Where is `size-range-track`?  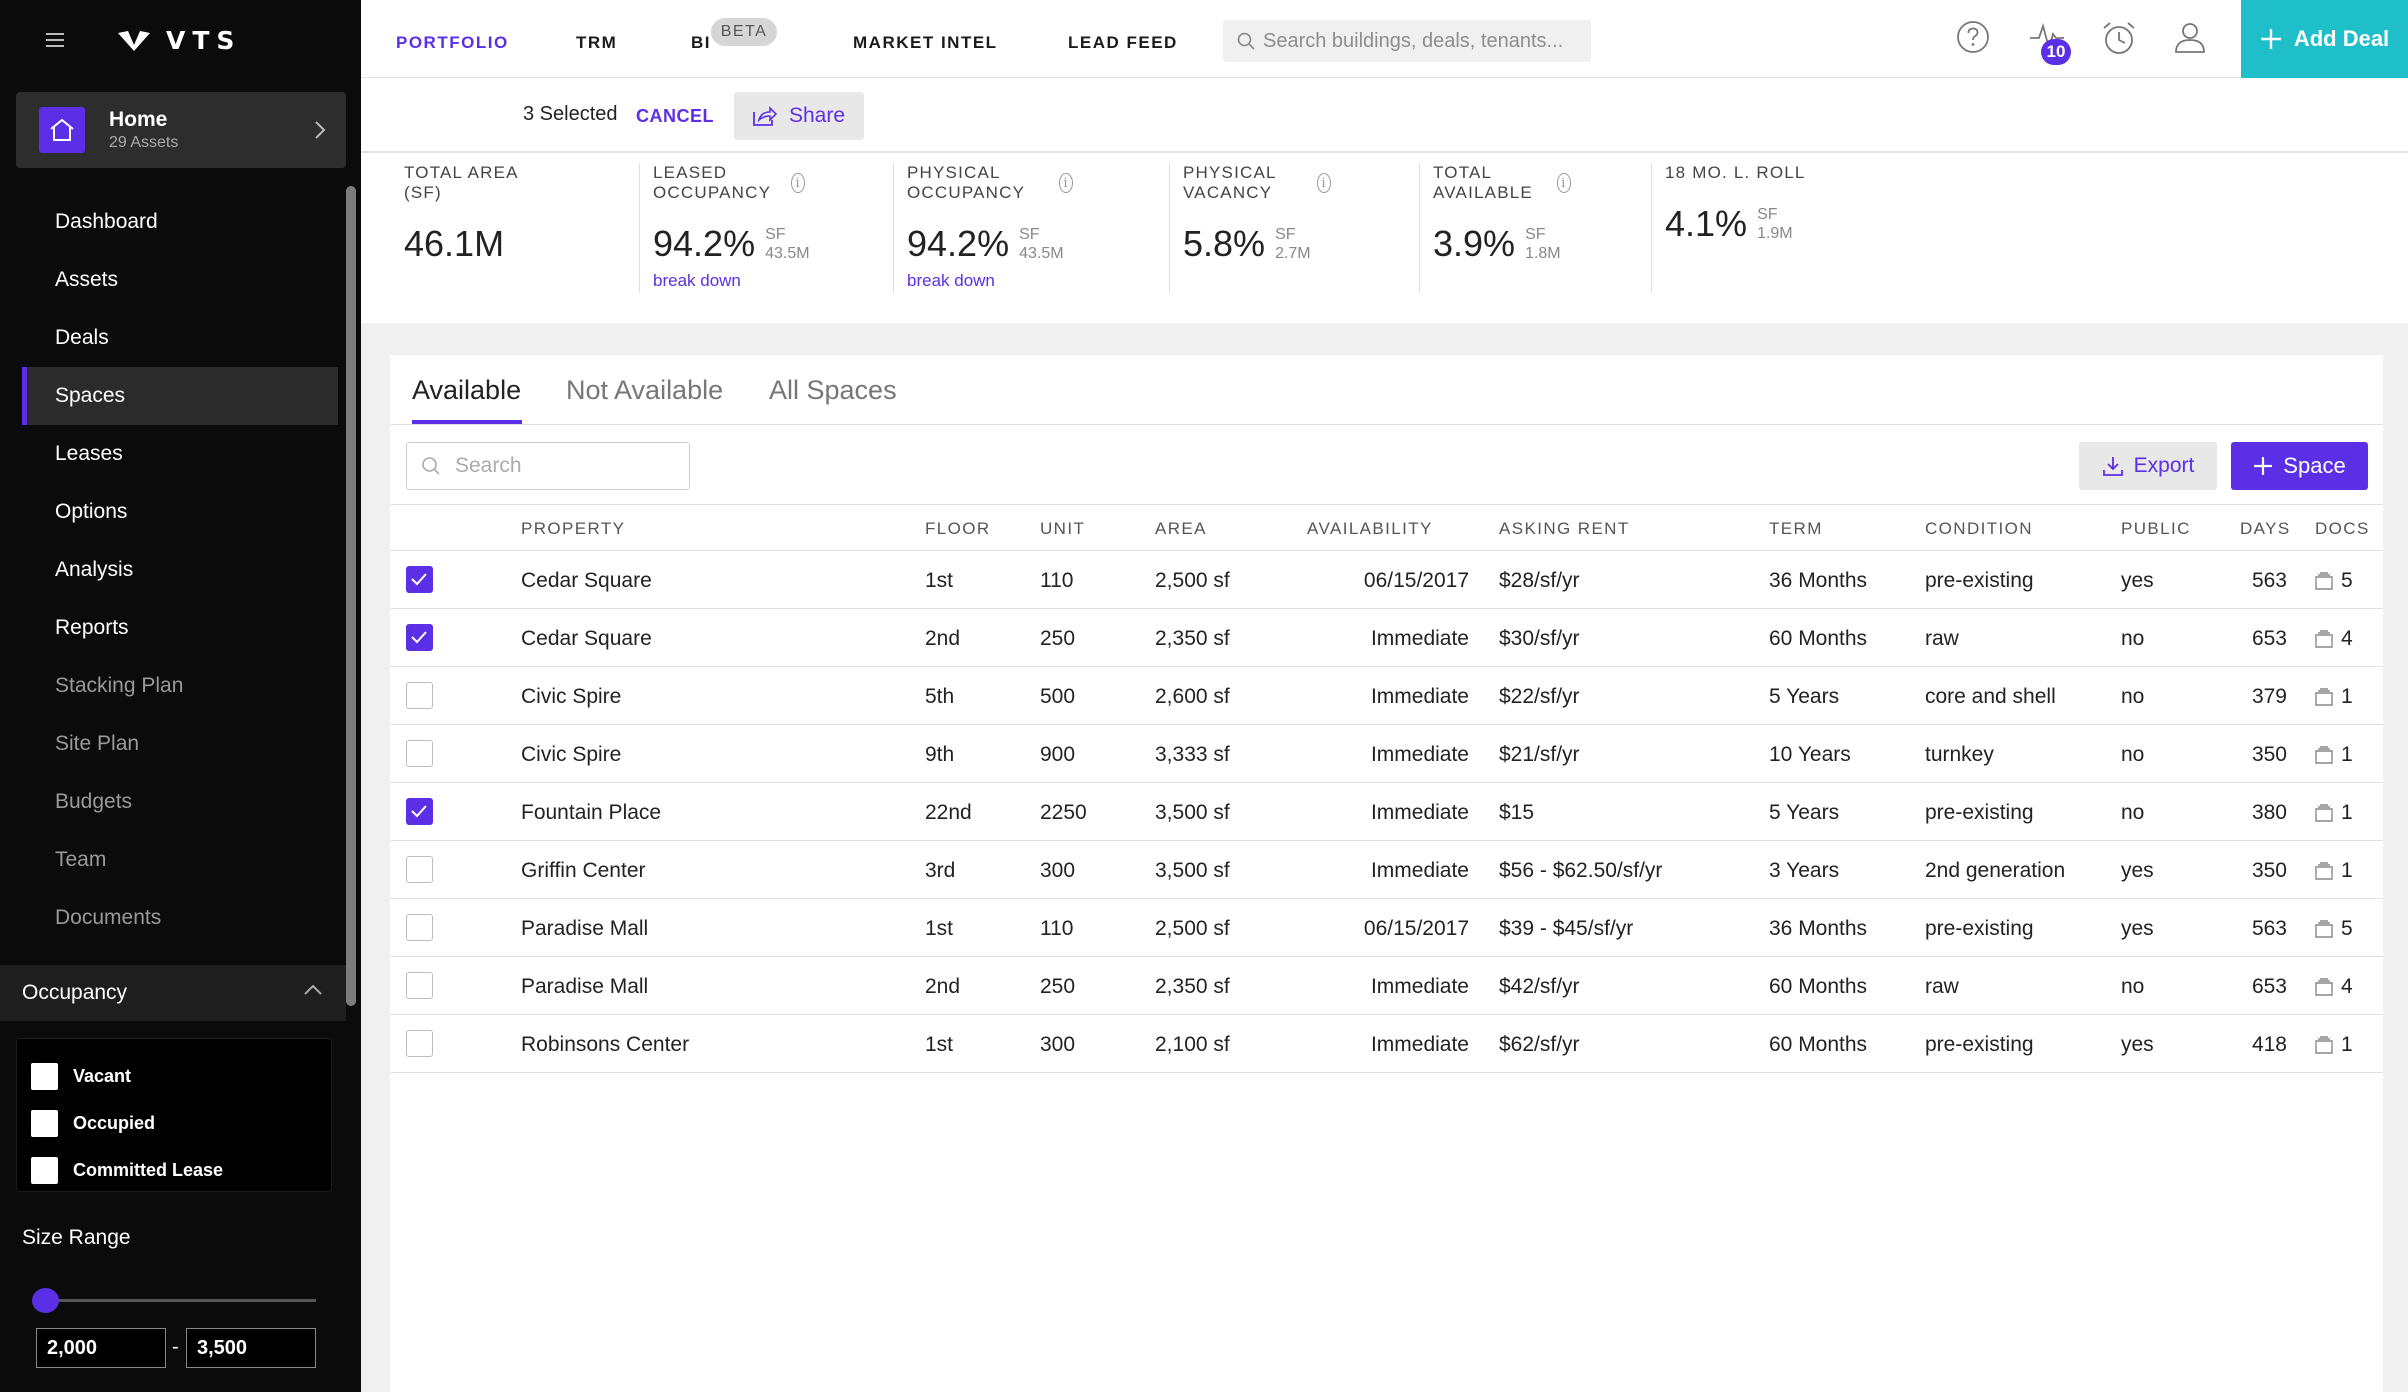 size-range-track is located at coordinates (176, 1300).